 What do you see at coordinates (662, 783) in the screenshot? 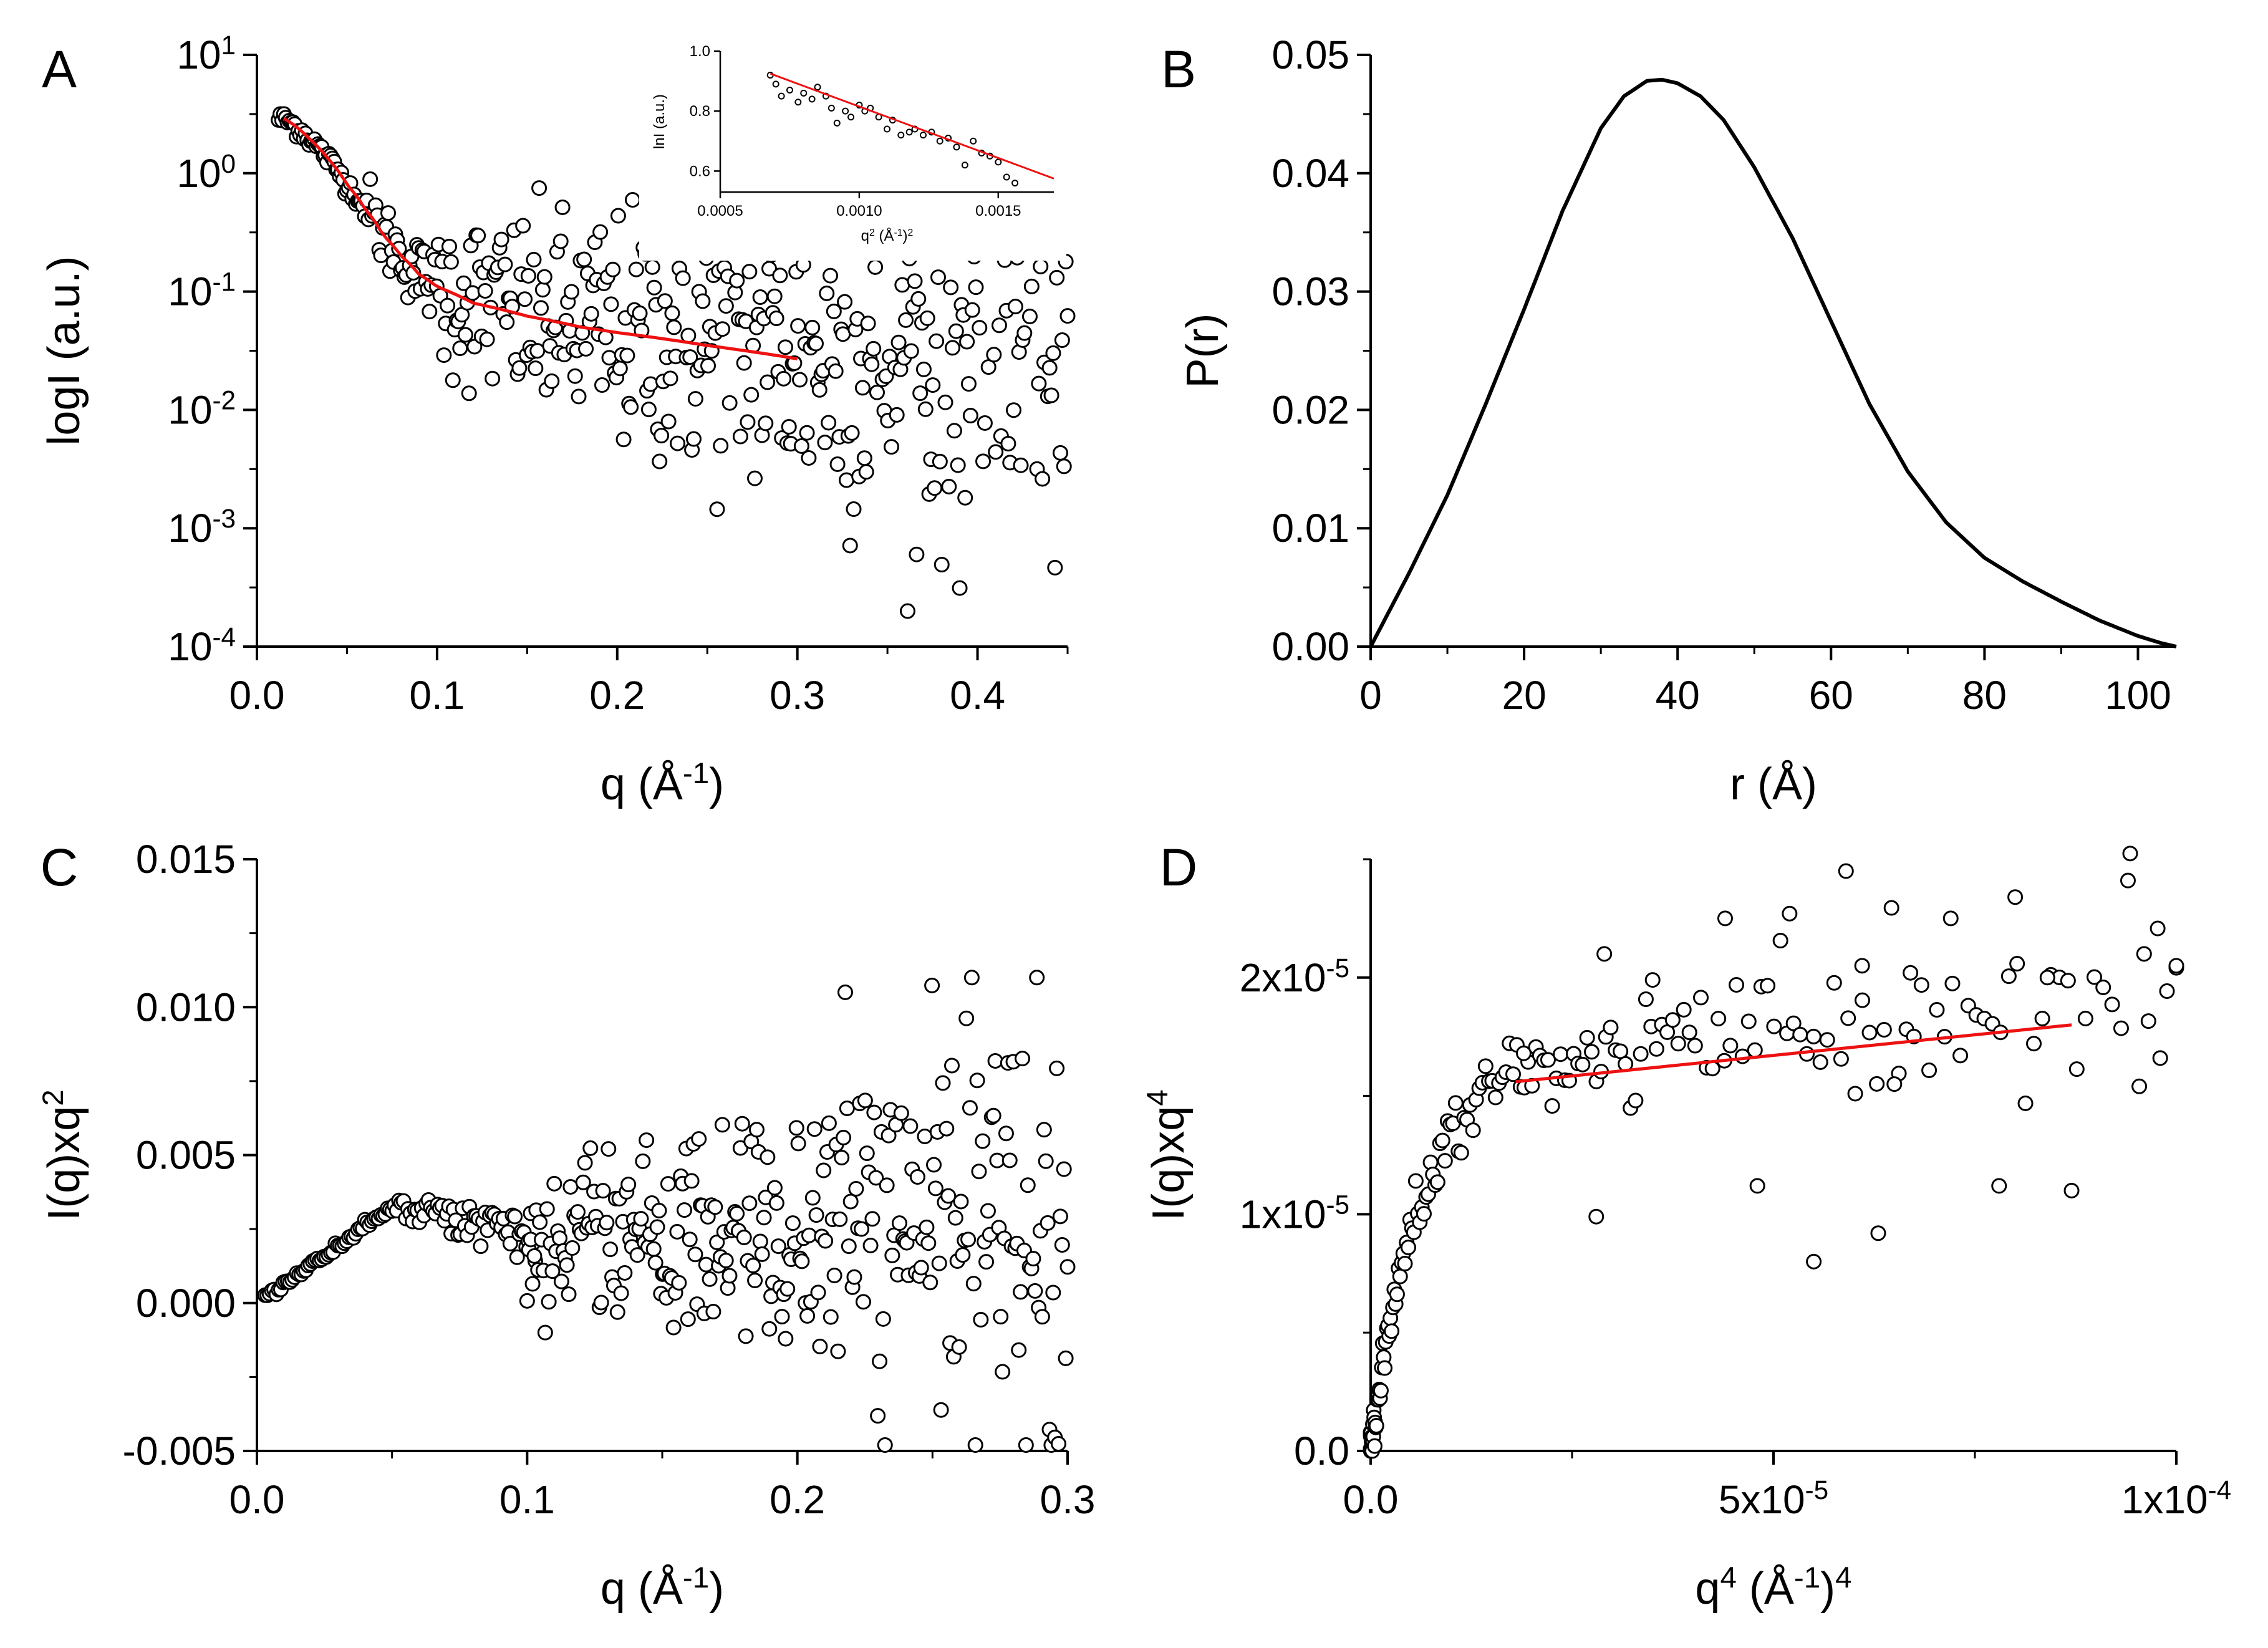
I see `x-axis-label: q (Å-1)` at bounding box center [662, 783].